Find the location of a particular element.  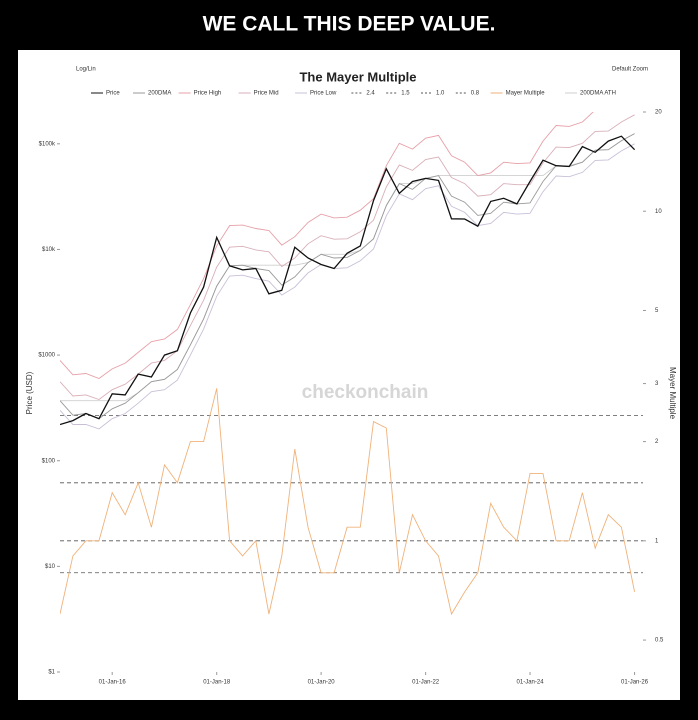

y-tick-label: $1 is located at coordinates (51, 673).